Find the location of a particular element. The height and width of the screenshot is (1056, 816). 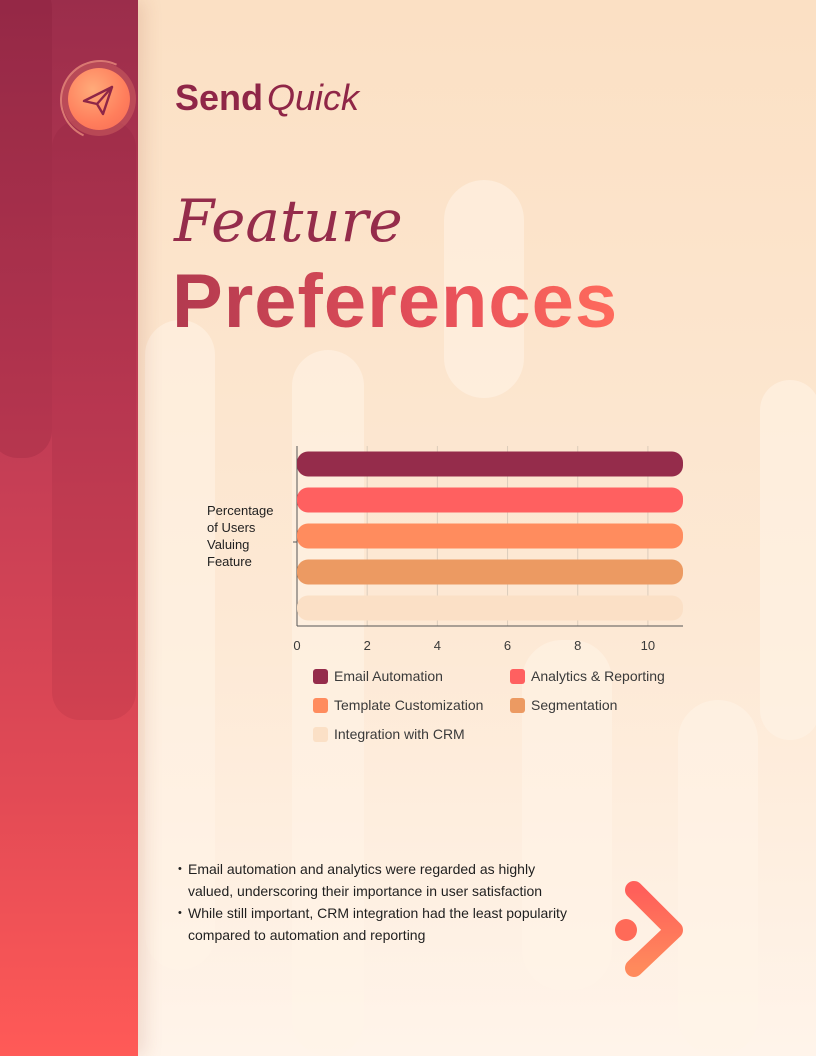

chart-tick-label: 8 is located at coordinates (577, 645).